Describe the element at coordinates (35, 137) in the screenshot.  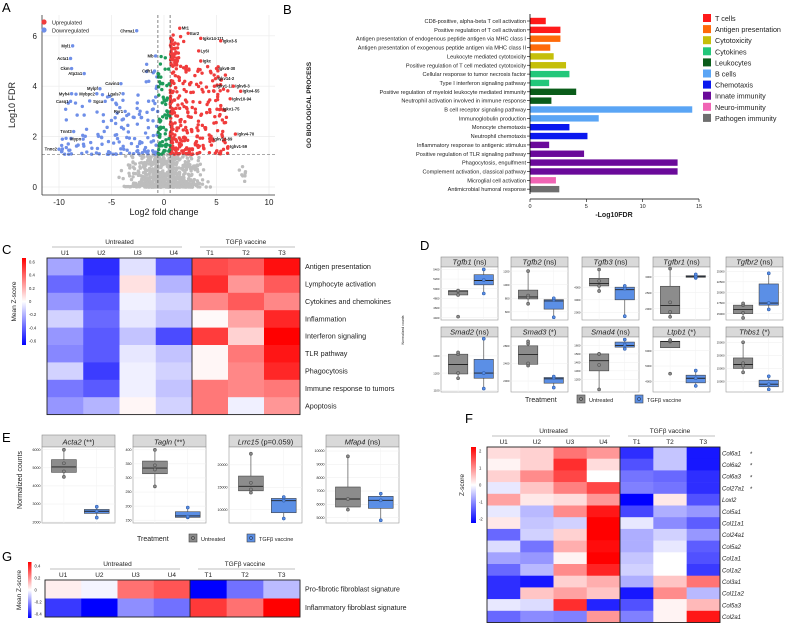
I see `y-tick-label: 2` at that location.